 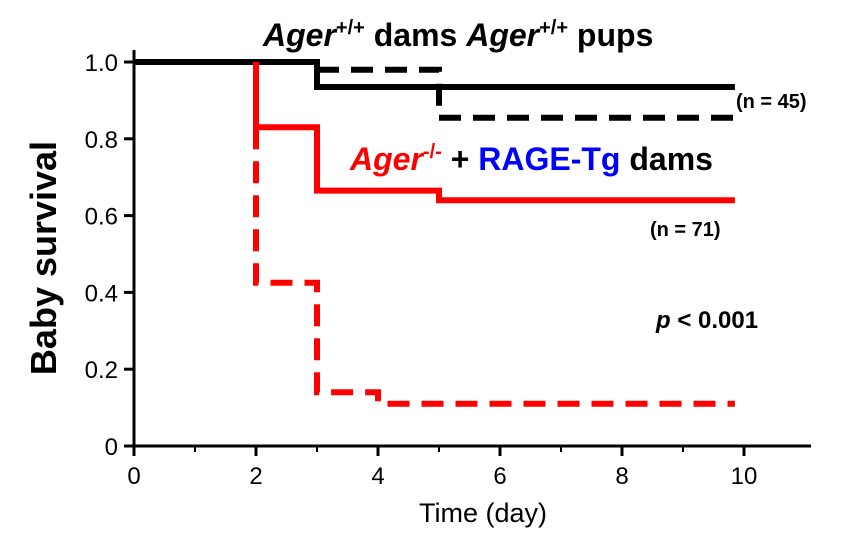 I want to click on x-tick-label: 0, so click(x=133, y=476).